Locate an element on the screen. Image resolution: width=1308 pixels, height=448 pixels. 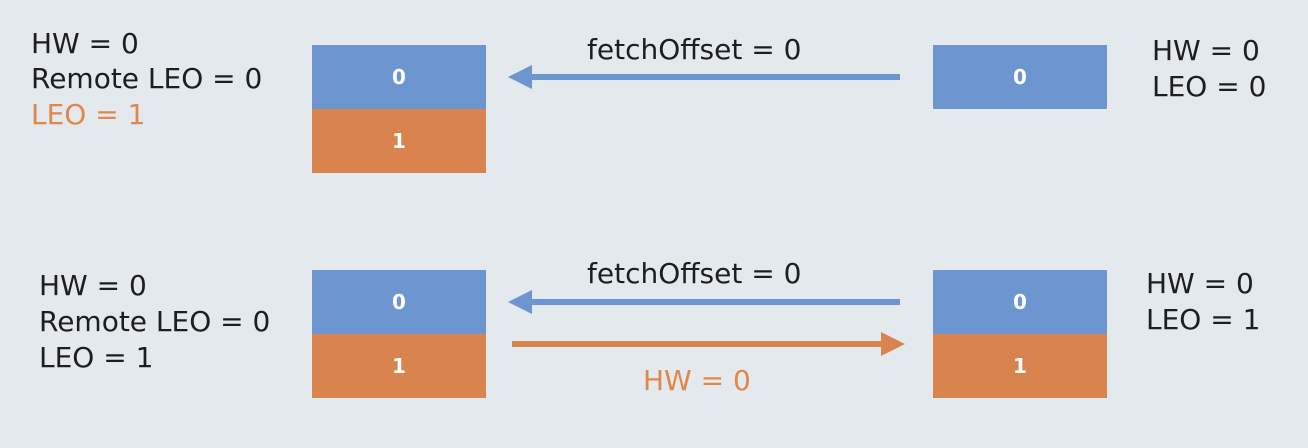
bottom-leader-log-entry-1: 1 is located at coordinates (399, 366).